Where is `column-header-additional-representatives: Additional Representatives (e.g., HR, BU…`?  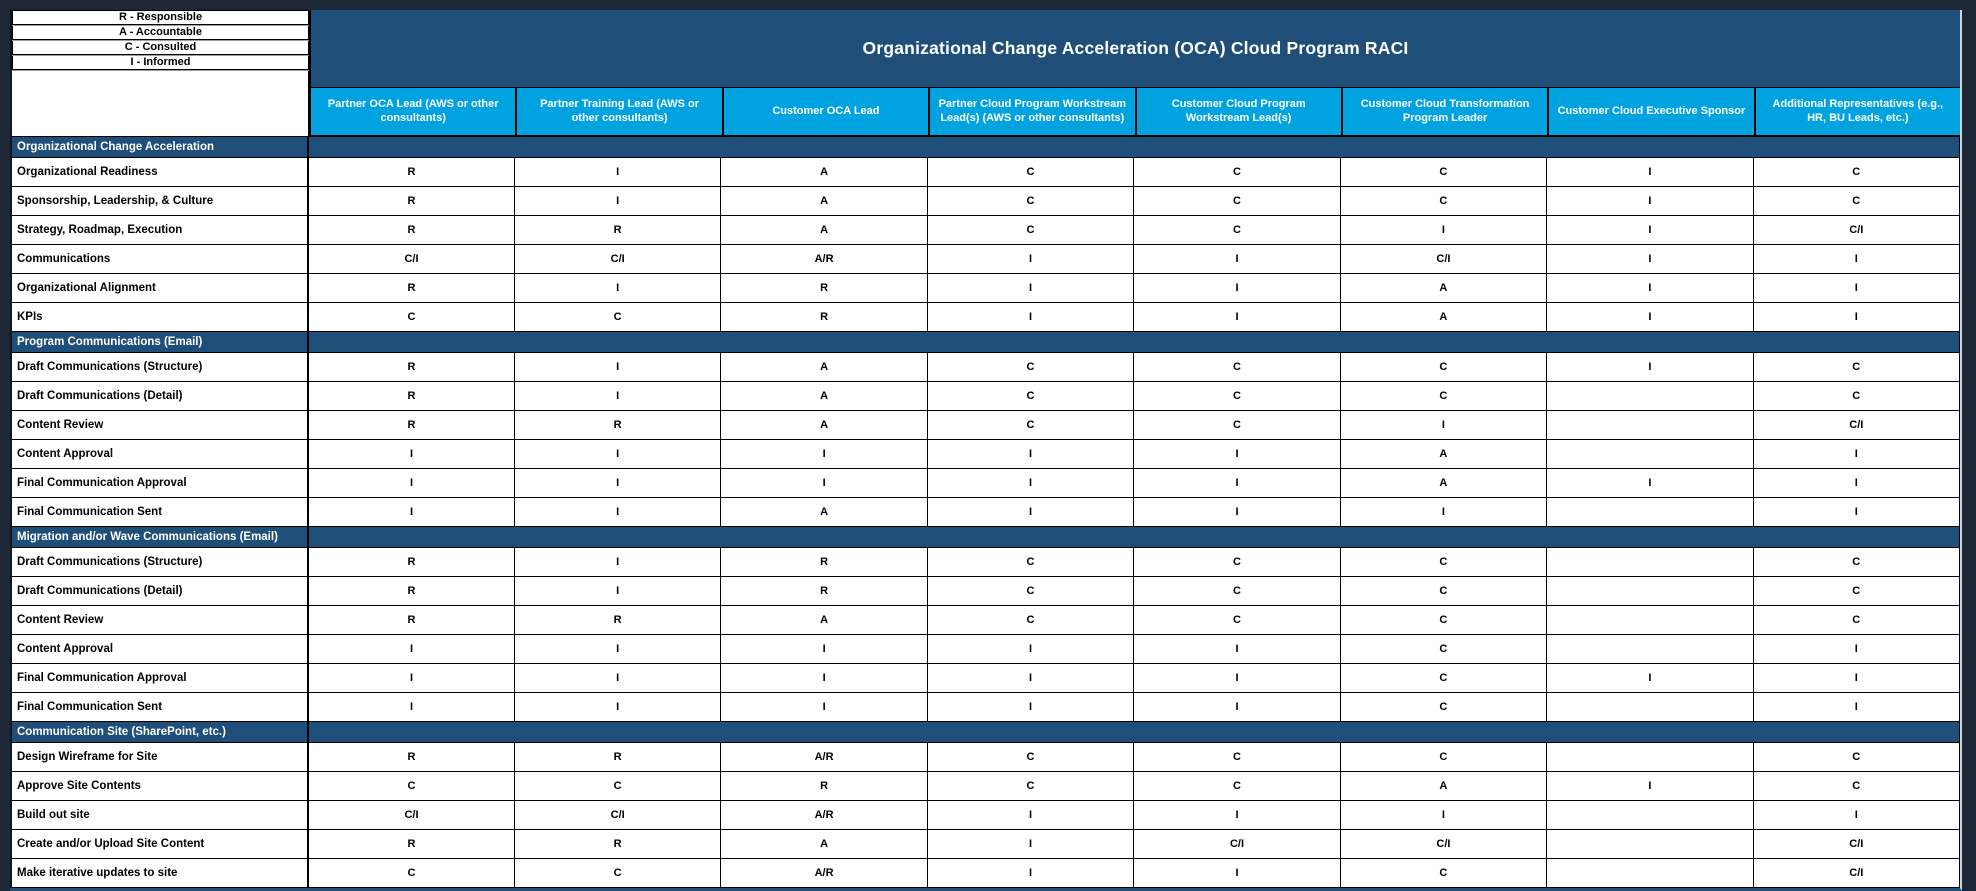
column-header-additional-representatives: Additional Representatives (e.g., HR, BU… is located at coordinates (1856, 111).